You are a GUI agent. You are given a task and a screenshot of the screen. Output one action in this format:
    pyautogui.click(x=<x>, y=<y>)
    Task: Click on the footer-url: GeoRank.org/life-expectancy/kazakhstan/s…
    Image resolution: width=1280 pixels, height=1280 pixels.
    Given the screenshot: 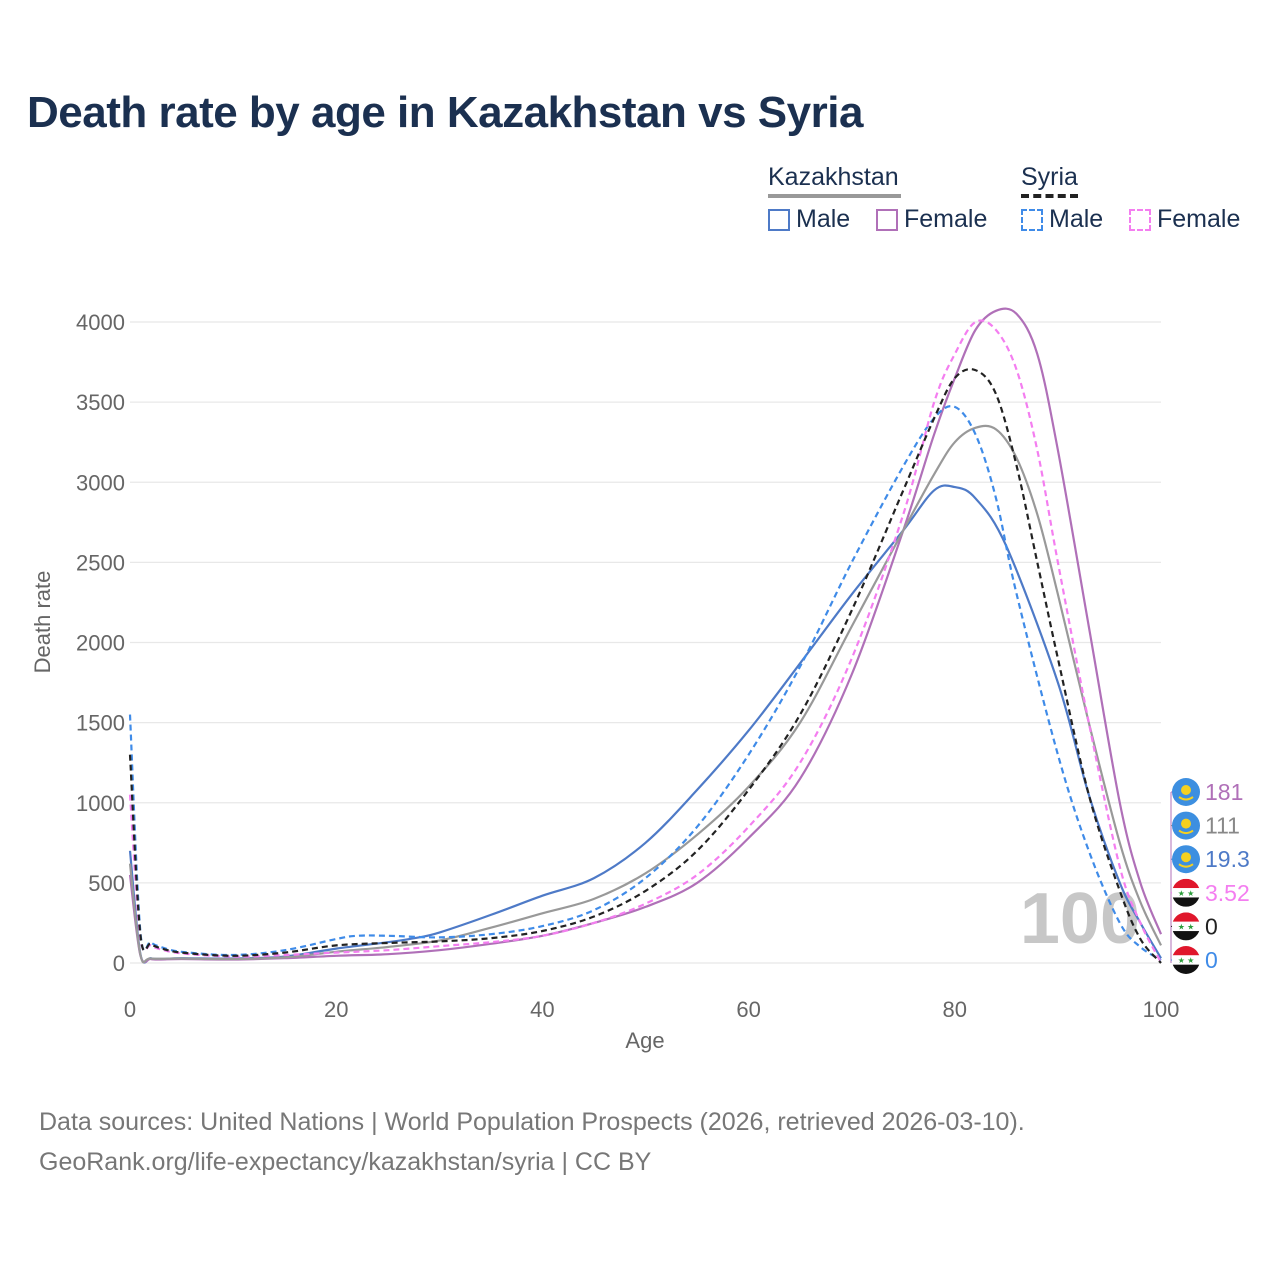 What is the action you would take?
    pyautogui.click(x=345, y=1162)
    